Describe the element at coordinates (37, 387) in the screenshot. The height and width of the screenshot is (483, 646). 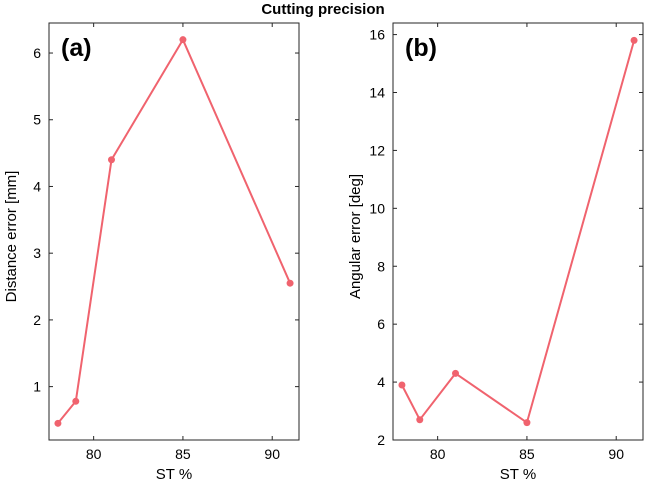
I see `y-tick-label: 1` at that location.